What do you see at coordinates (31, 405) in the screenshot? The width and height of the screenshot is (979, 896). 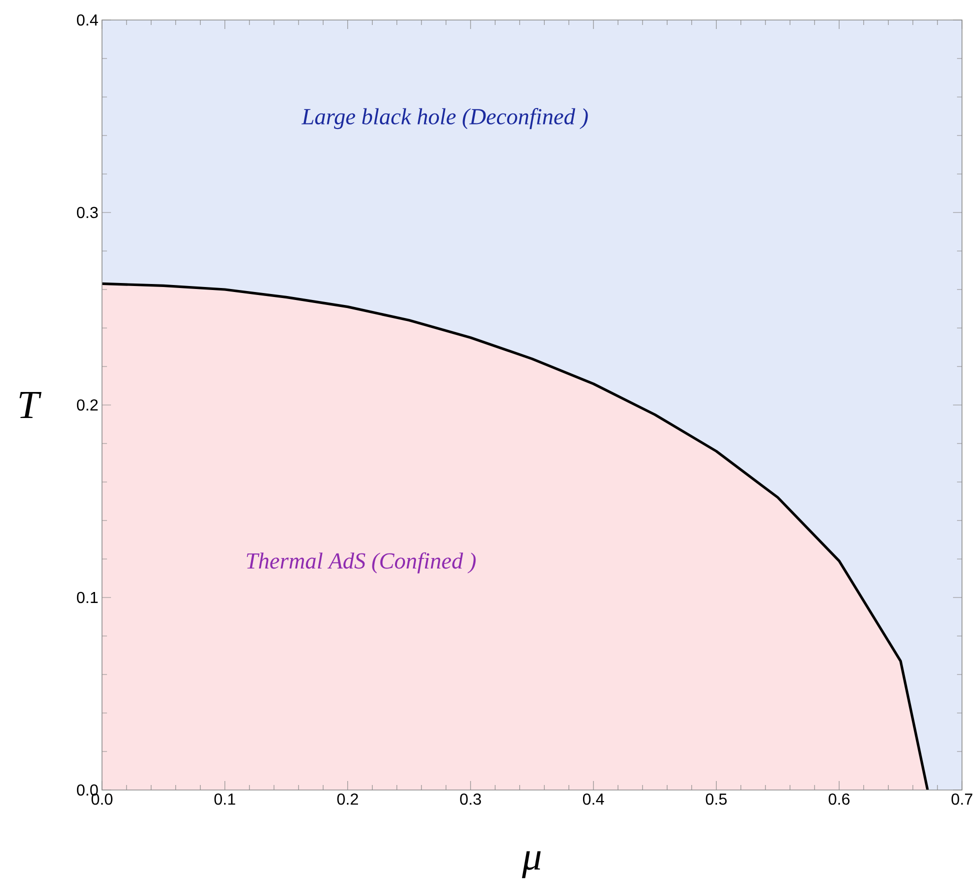 I see `y-axis-title: T` at bounding box center [31, 405].